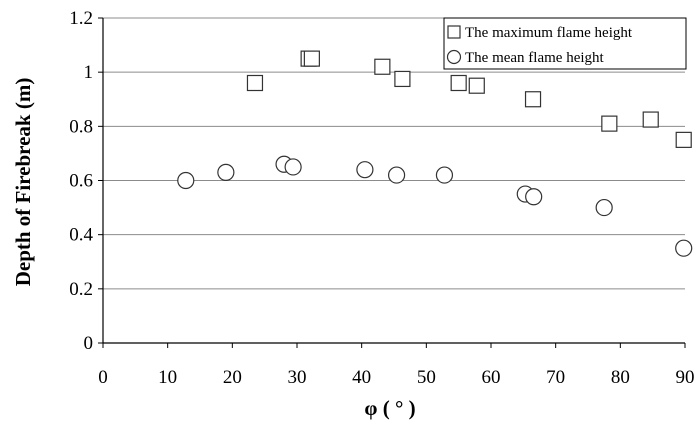  What do you see at coordinates (81, 126) in the screenshot?
I see `y-tick-label: 0.8` at bounding box center [81, 126].